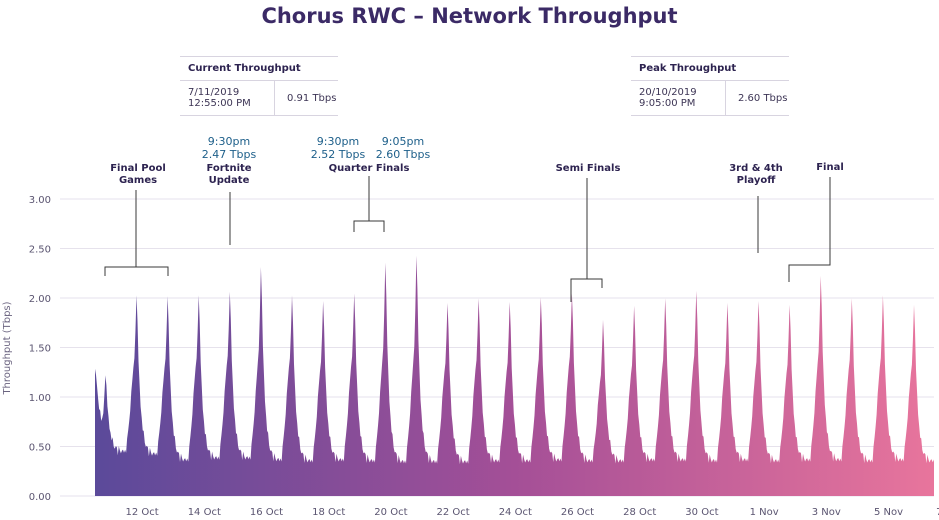 The width and height of the screenshot is (939, 520). Describe the element at coordinates (338, 154) in the screenshot. I see `qf-value-1: 2.52 Tbps` at that location.